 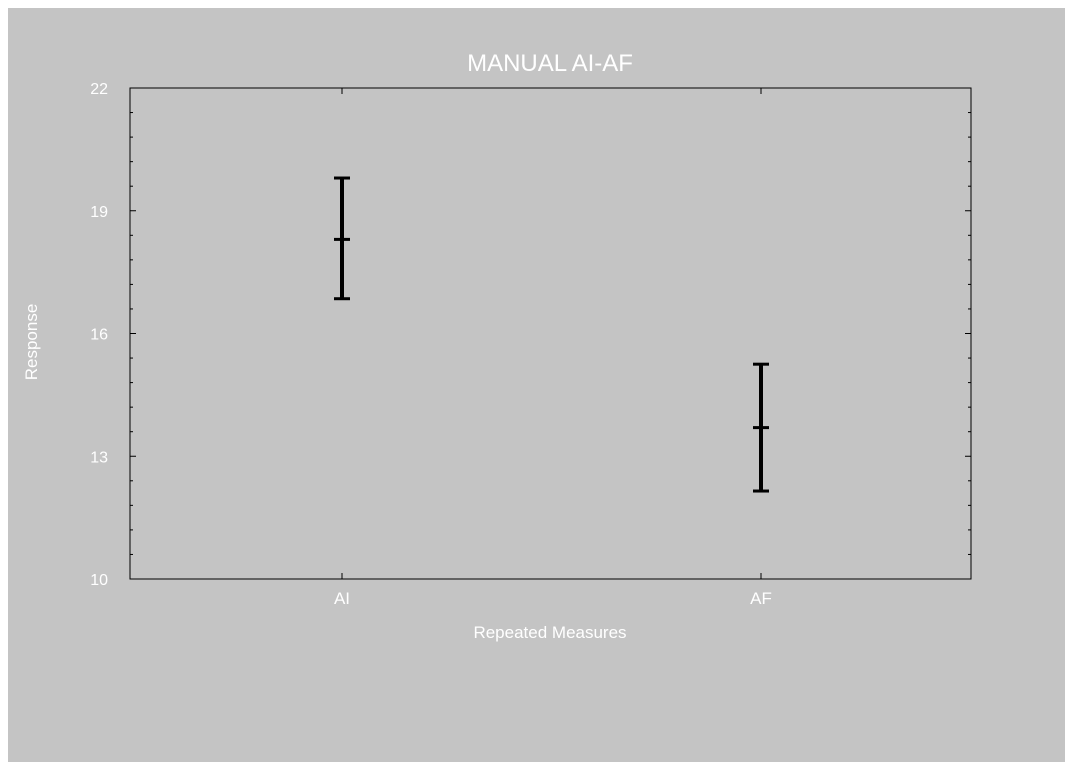 What do you see at coordinates (761, 598) in the screenshot?
I see `x-tick-label: AF` at bounding box center [761, 598].